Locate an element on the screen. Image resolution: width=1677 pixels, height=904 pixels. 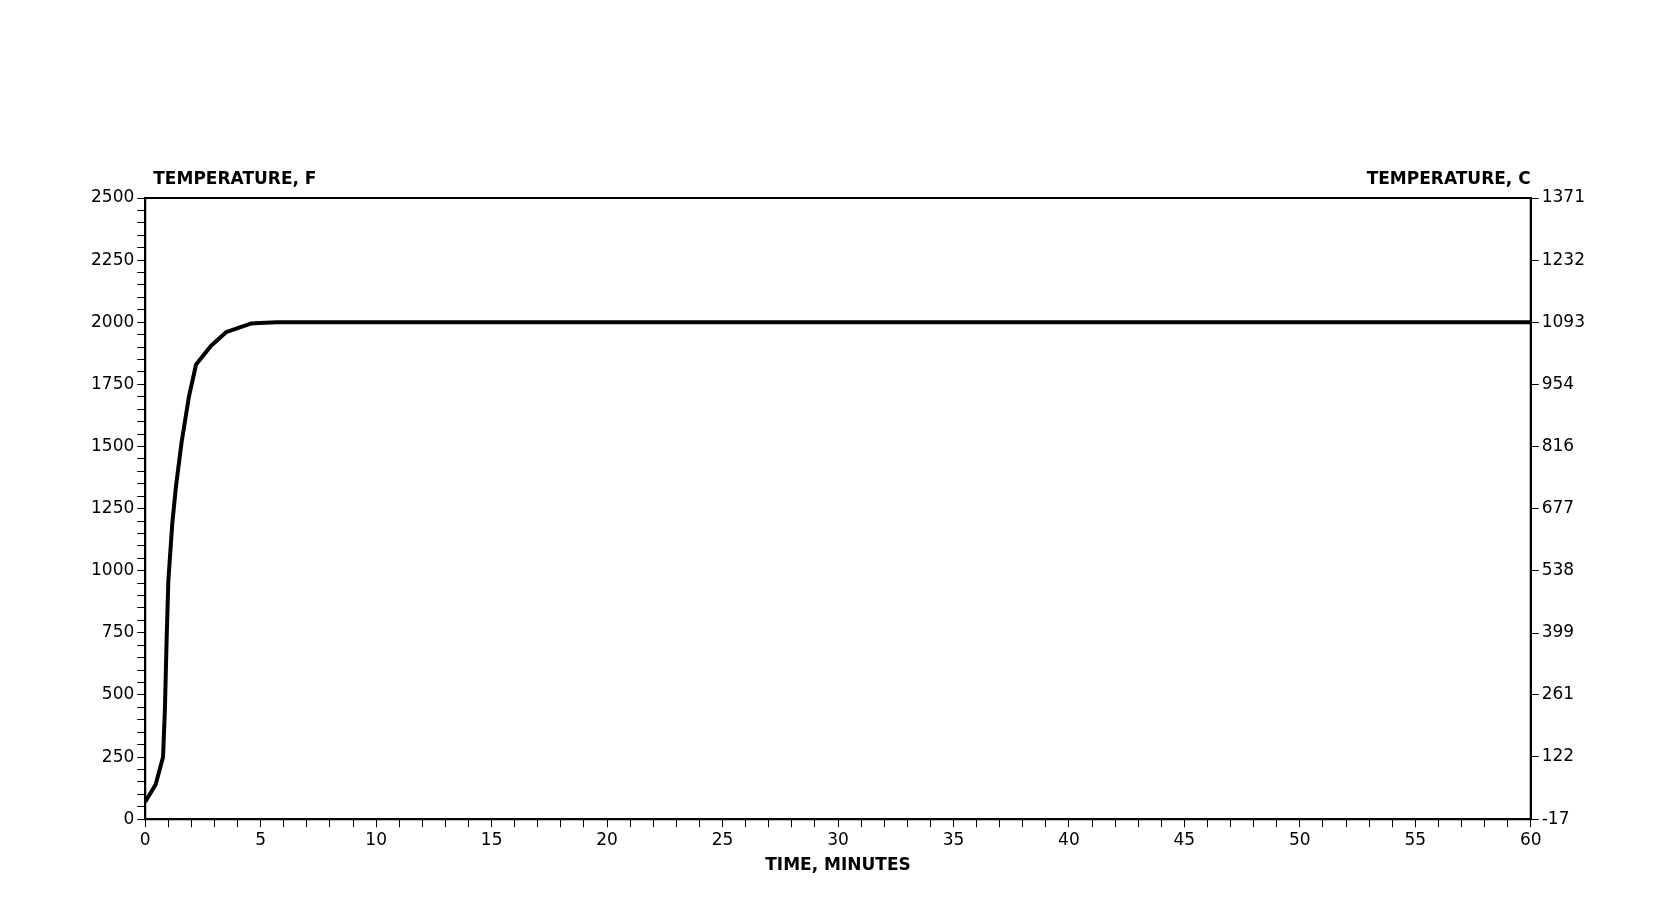
y2-tick-label: 954 is located at coordinates (1558, 383).